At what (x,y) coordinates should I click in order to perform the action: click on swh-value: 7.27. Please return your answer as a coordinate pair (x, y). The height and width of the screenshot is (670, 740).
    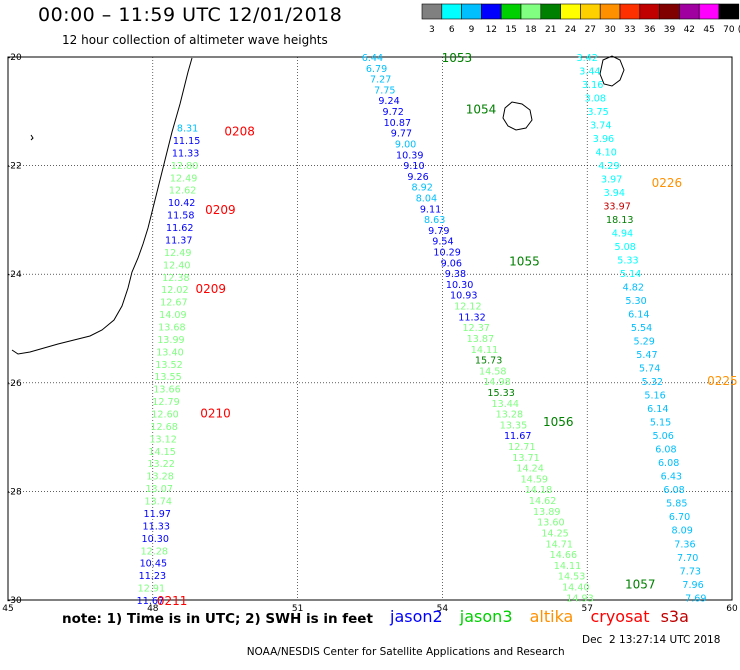
    Looking at the image, I should click on (380, 80).